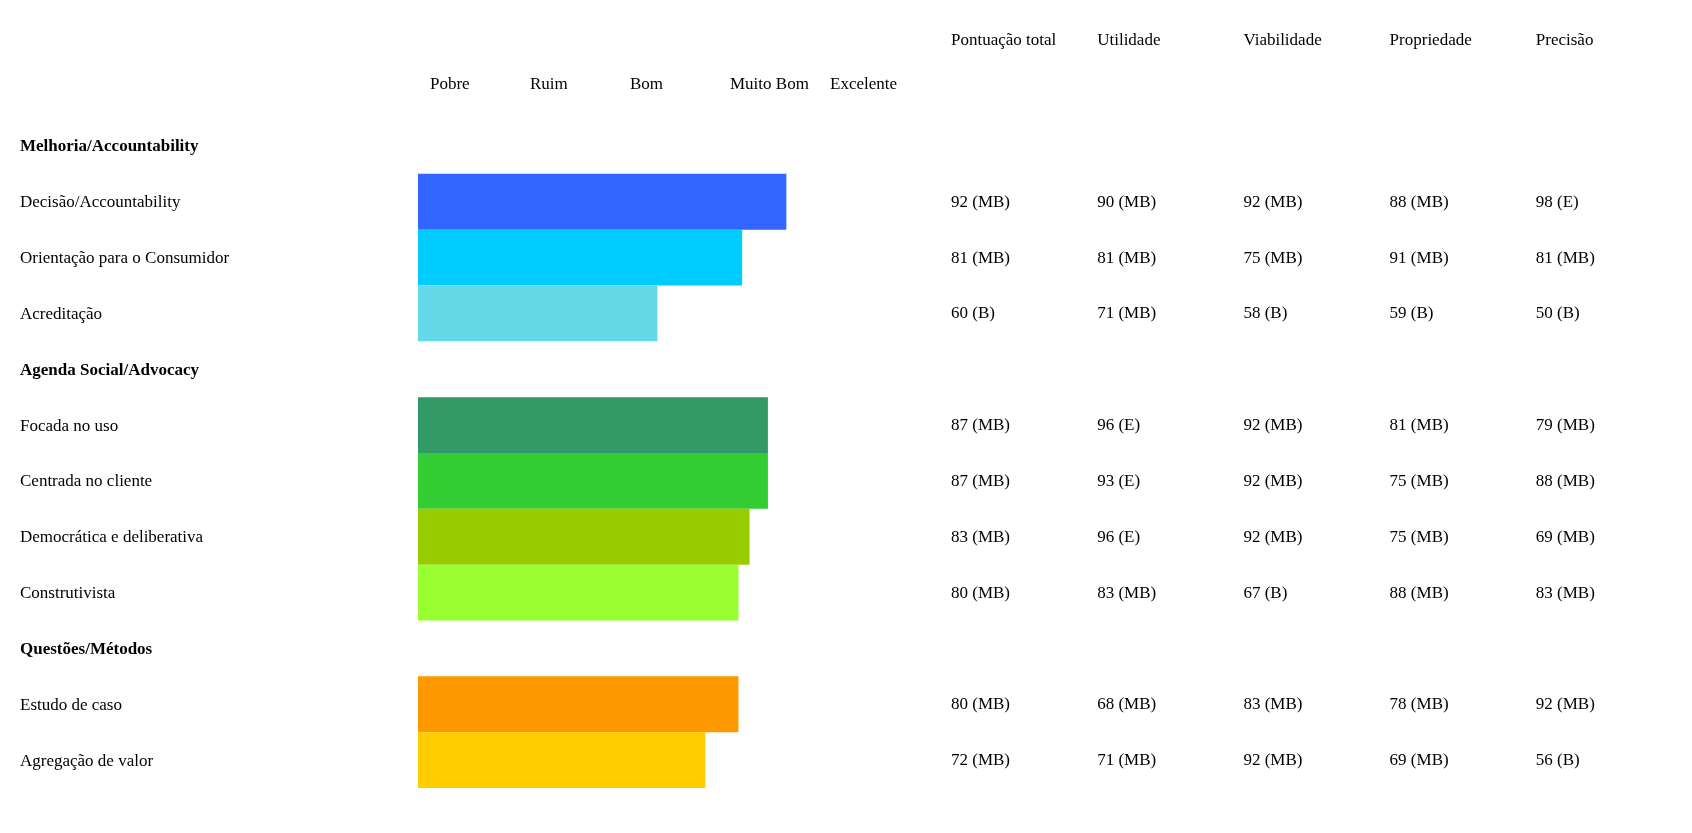  Describe the element at coordinates (1419, 257) in the screenshot. I see `text: 91 (MB)` at that location.